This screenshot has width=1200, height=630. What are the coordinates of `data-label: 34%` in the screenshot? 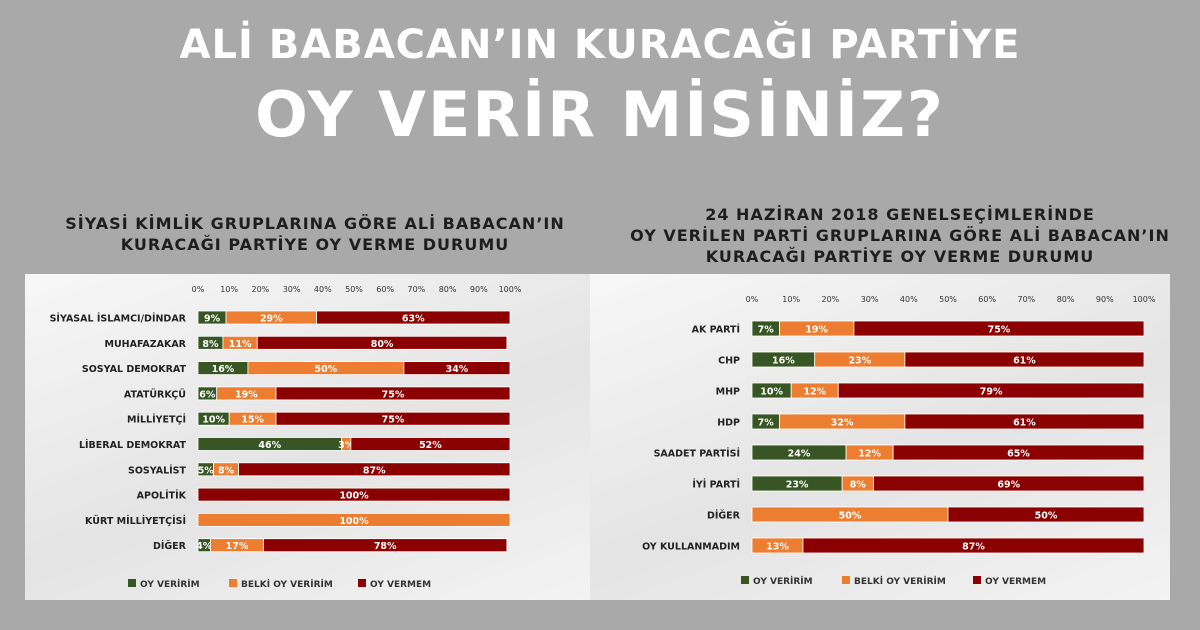 It's located at (457, 369).